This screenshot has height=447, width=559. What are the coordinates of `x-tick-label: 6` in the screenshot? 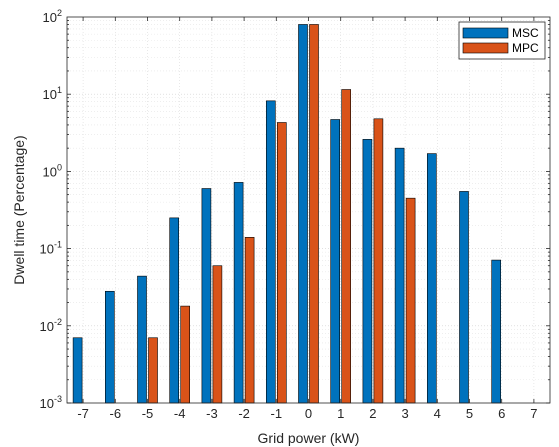 It's located at (501, 413).